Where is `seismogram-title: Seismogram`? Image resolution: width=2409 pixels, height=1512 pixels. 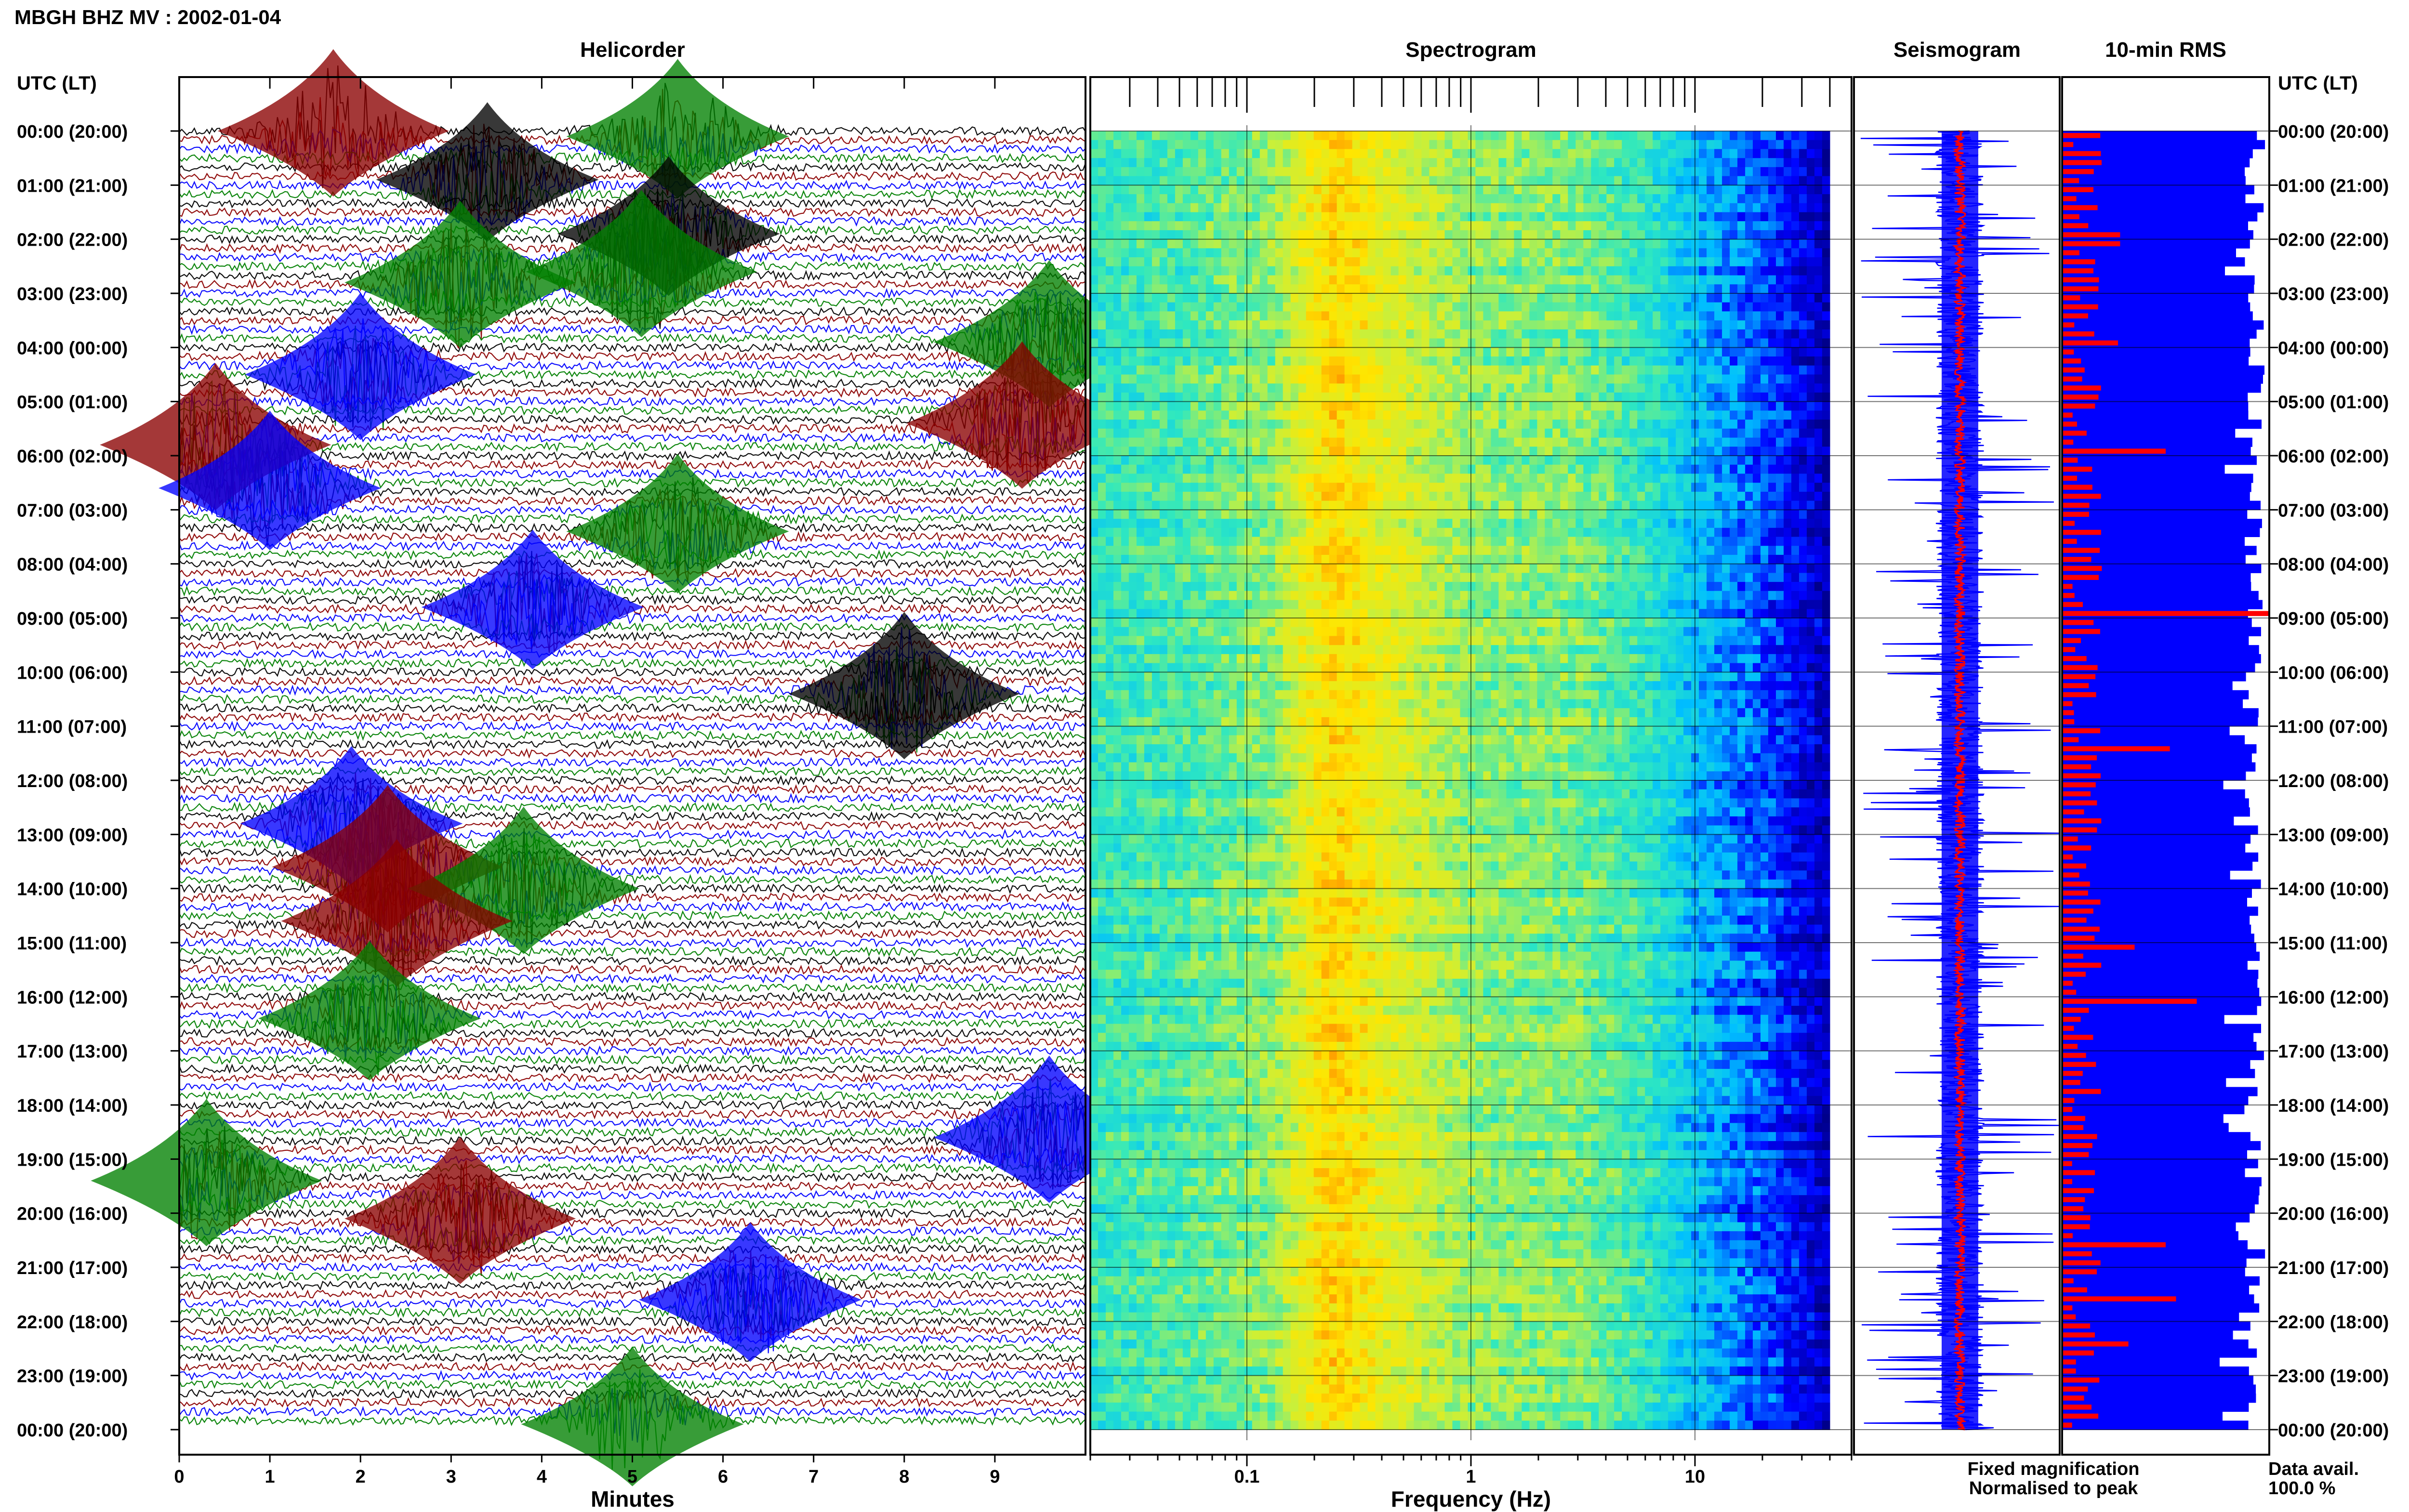 seismogram-title: Seismogram is located at coordinates (1957, 50).